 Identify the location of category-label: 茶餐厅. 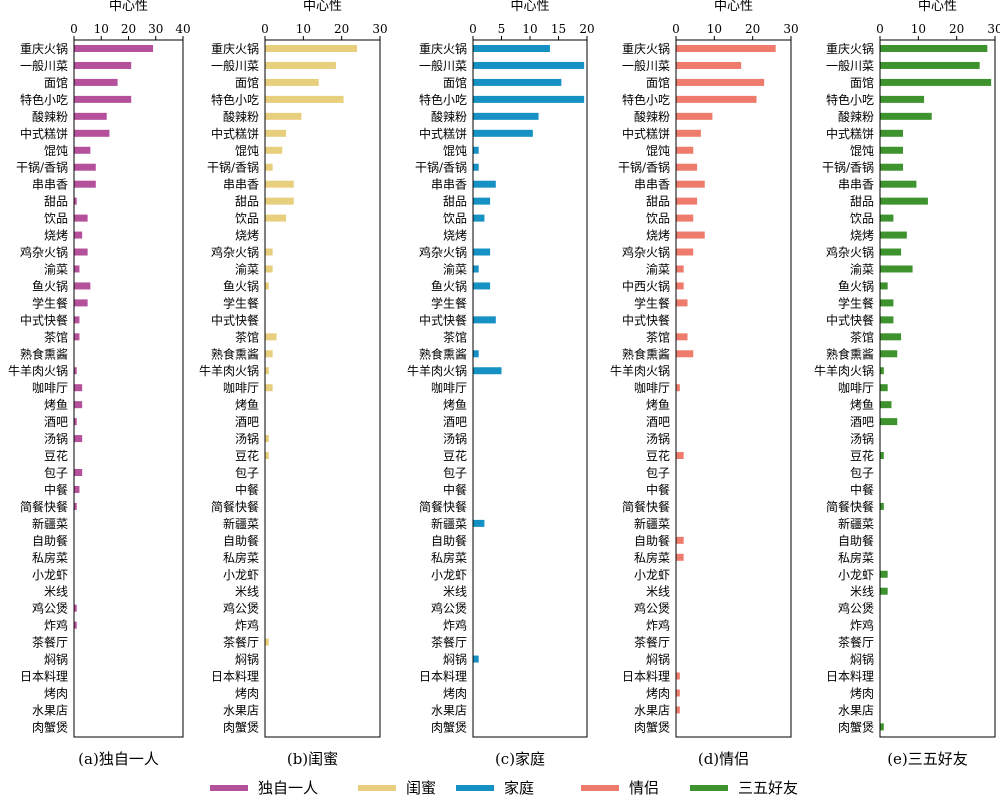
(50, 642).